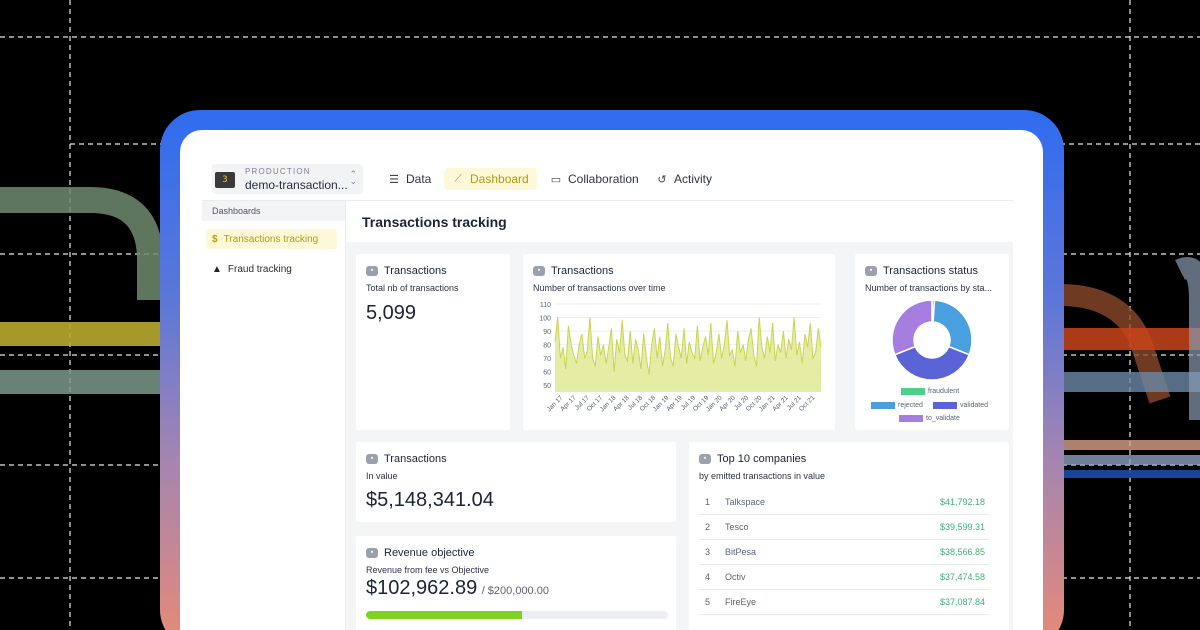 The height and width of the screenshot is (630, 1200). I want to click on donut-slice-rejected, so click(952, 327).